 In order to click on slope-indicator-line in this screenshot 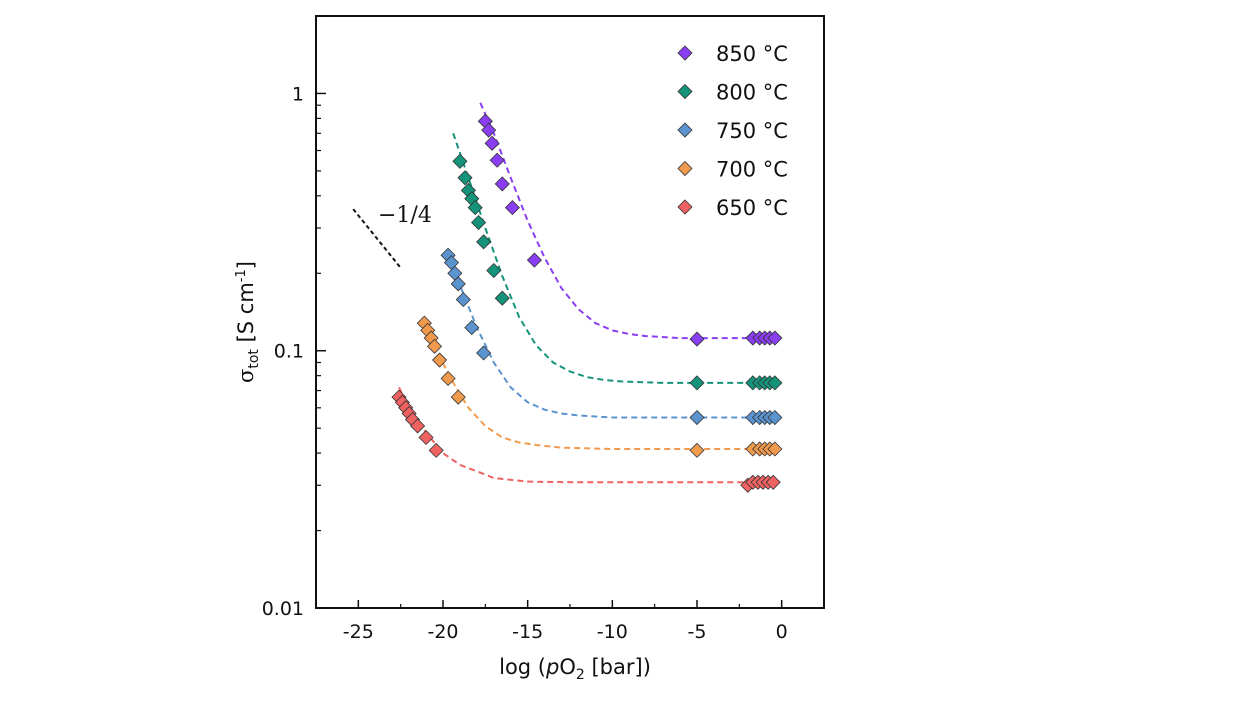, I will do `click(377, 238)`.